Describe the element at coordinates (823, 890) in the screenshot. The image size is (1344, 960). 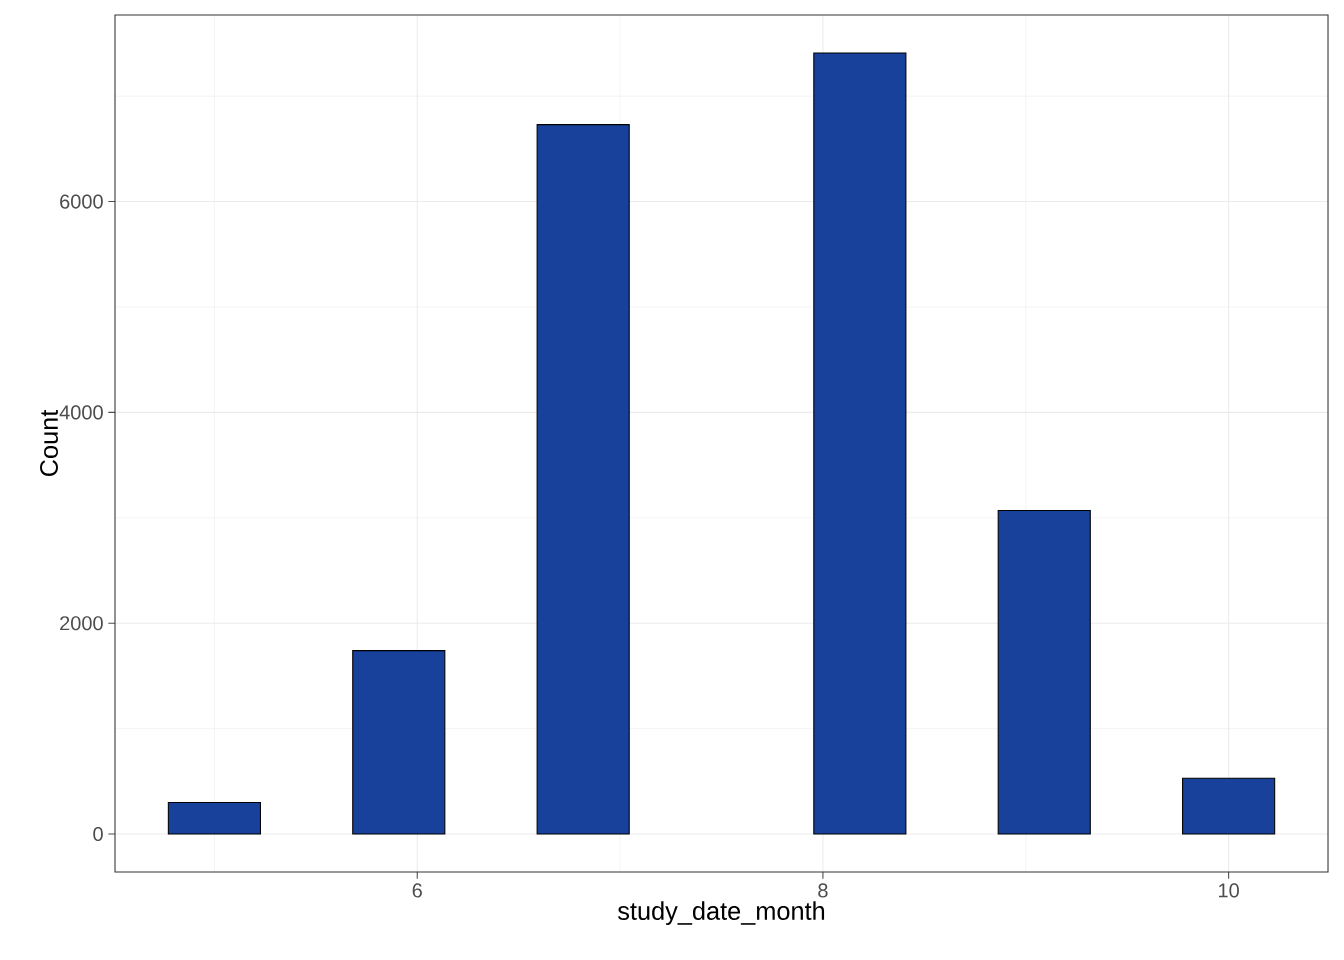
I see `x-tick-label: 8` at that location.